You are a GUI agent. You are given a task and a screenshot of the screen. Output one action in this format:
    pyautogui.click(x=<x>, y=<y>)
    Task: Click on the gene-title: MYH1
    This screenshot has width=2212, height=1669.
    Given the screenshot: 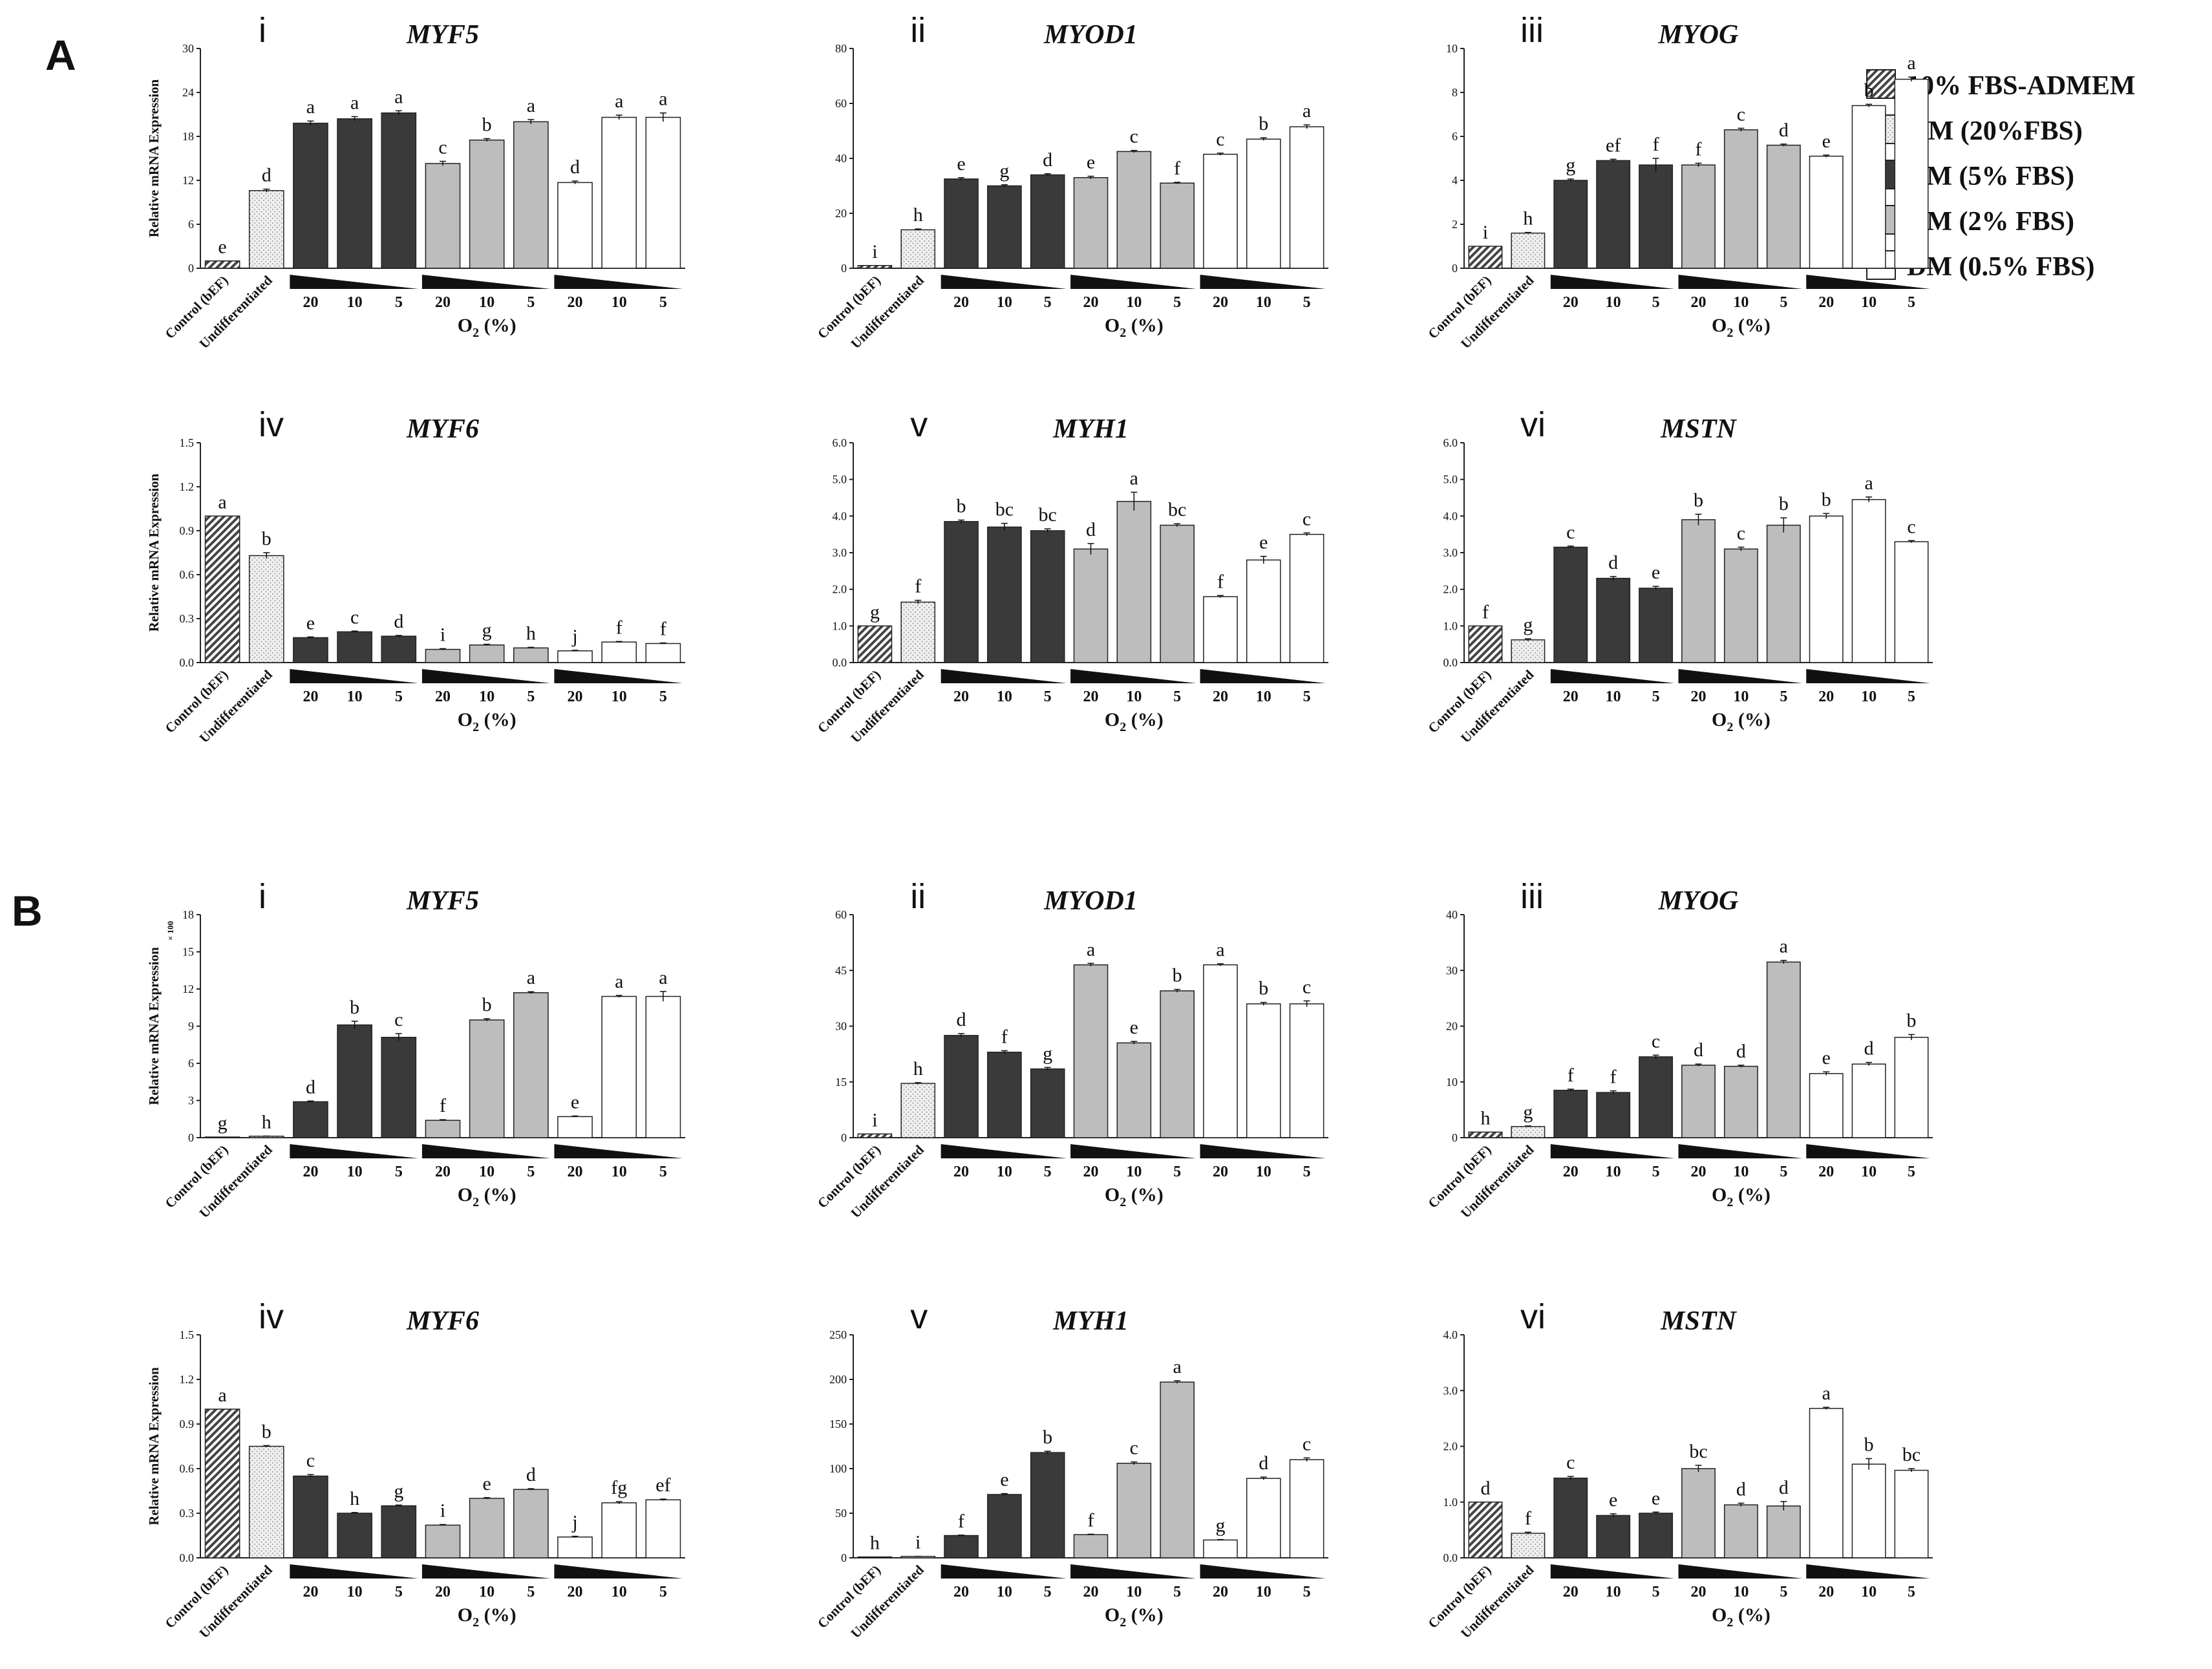 What is the action you would take?
    pyautogui.click(x=1090, y=429)
    